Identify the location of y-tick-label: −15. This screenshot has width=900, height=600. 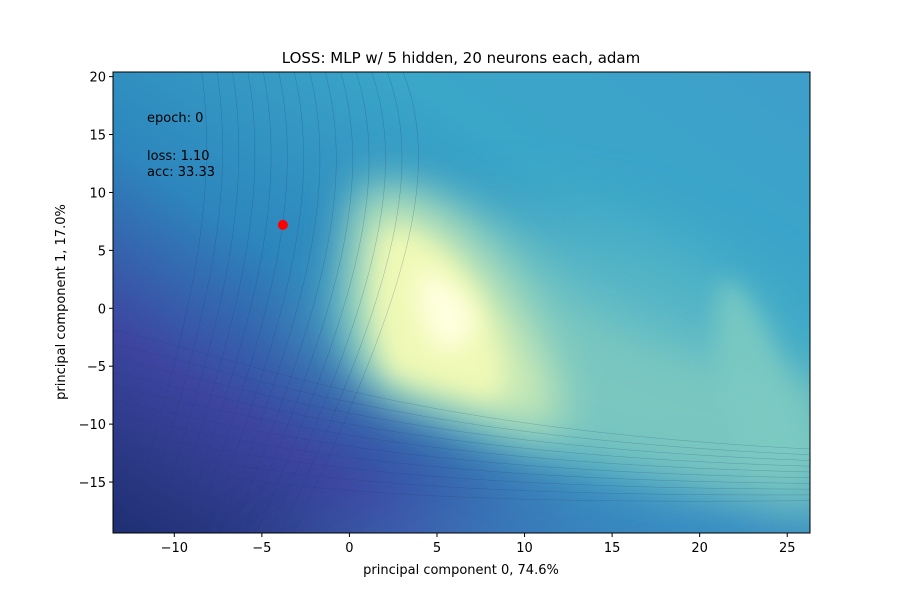
(92, 483).